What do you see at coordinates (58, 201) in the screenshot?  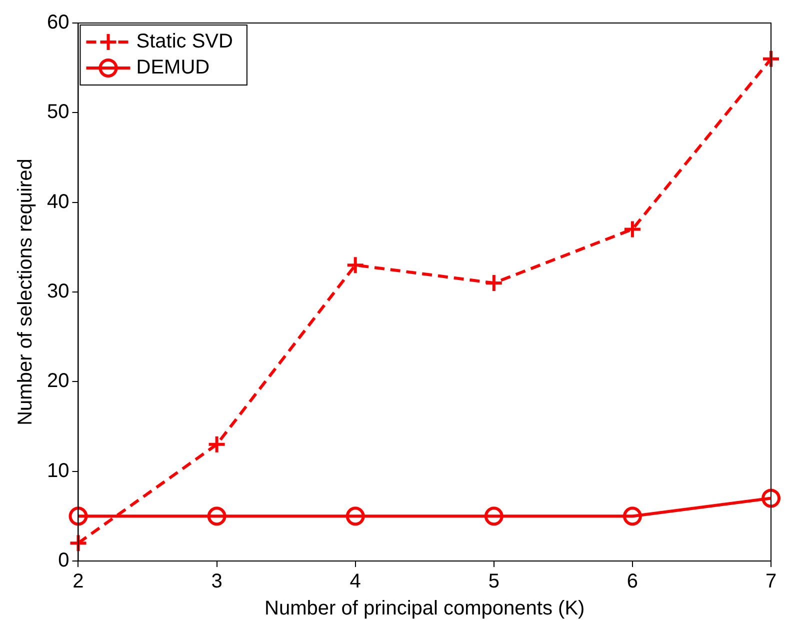 I see `y-tick-label: 40` at bounding box center [58, 201].